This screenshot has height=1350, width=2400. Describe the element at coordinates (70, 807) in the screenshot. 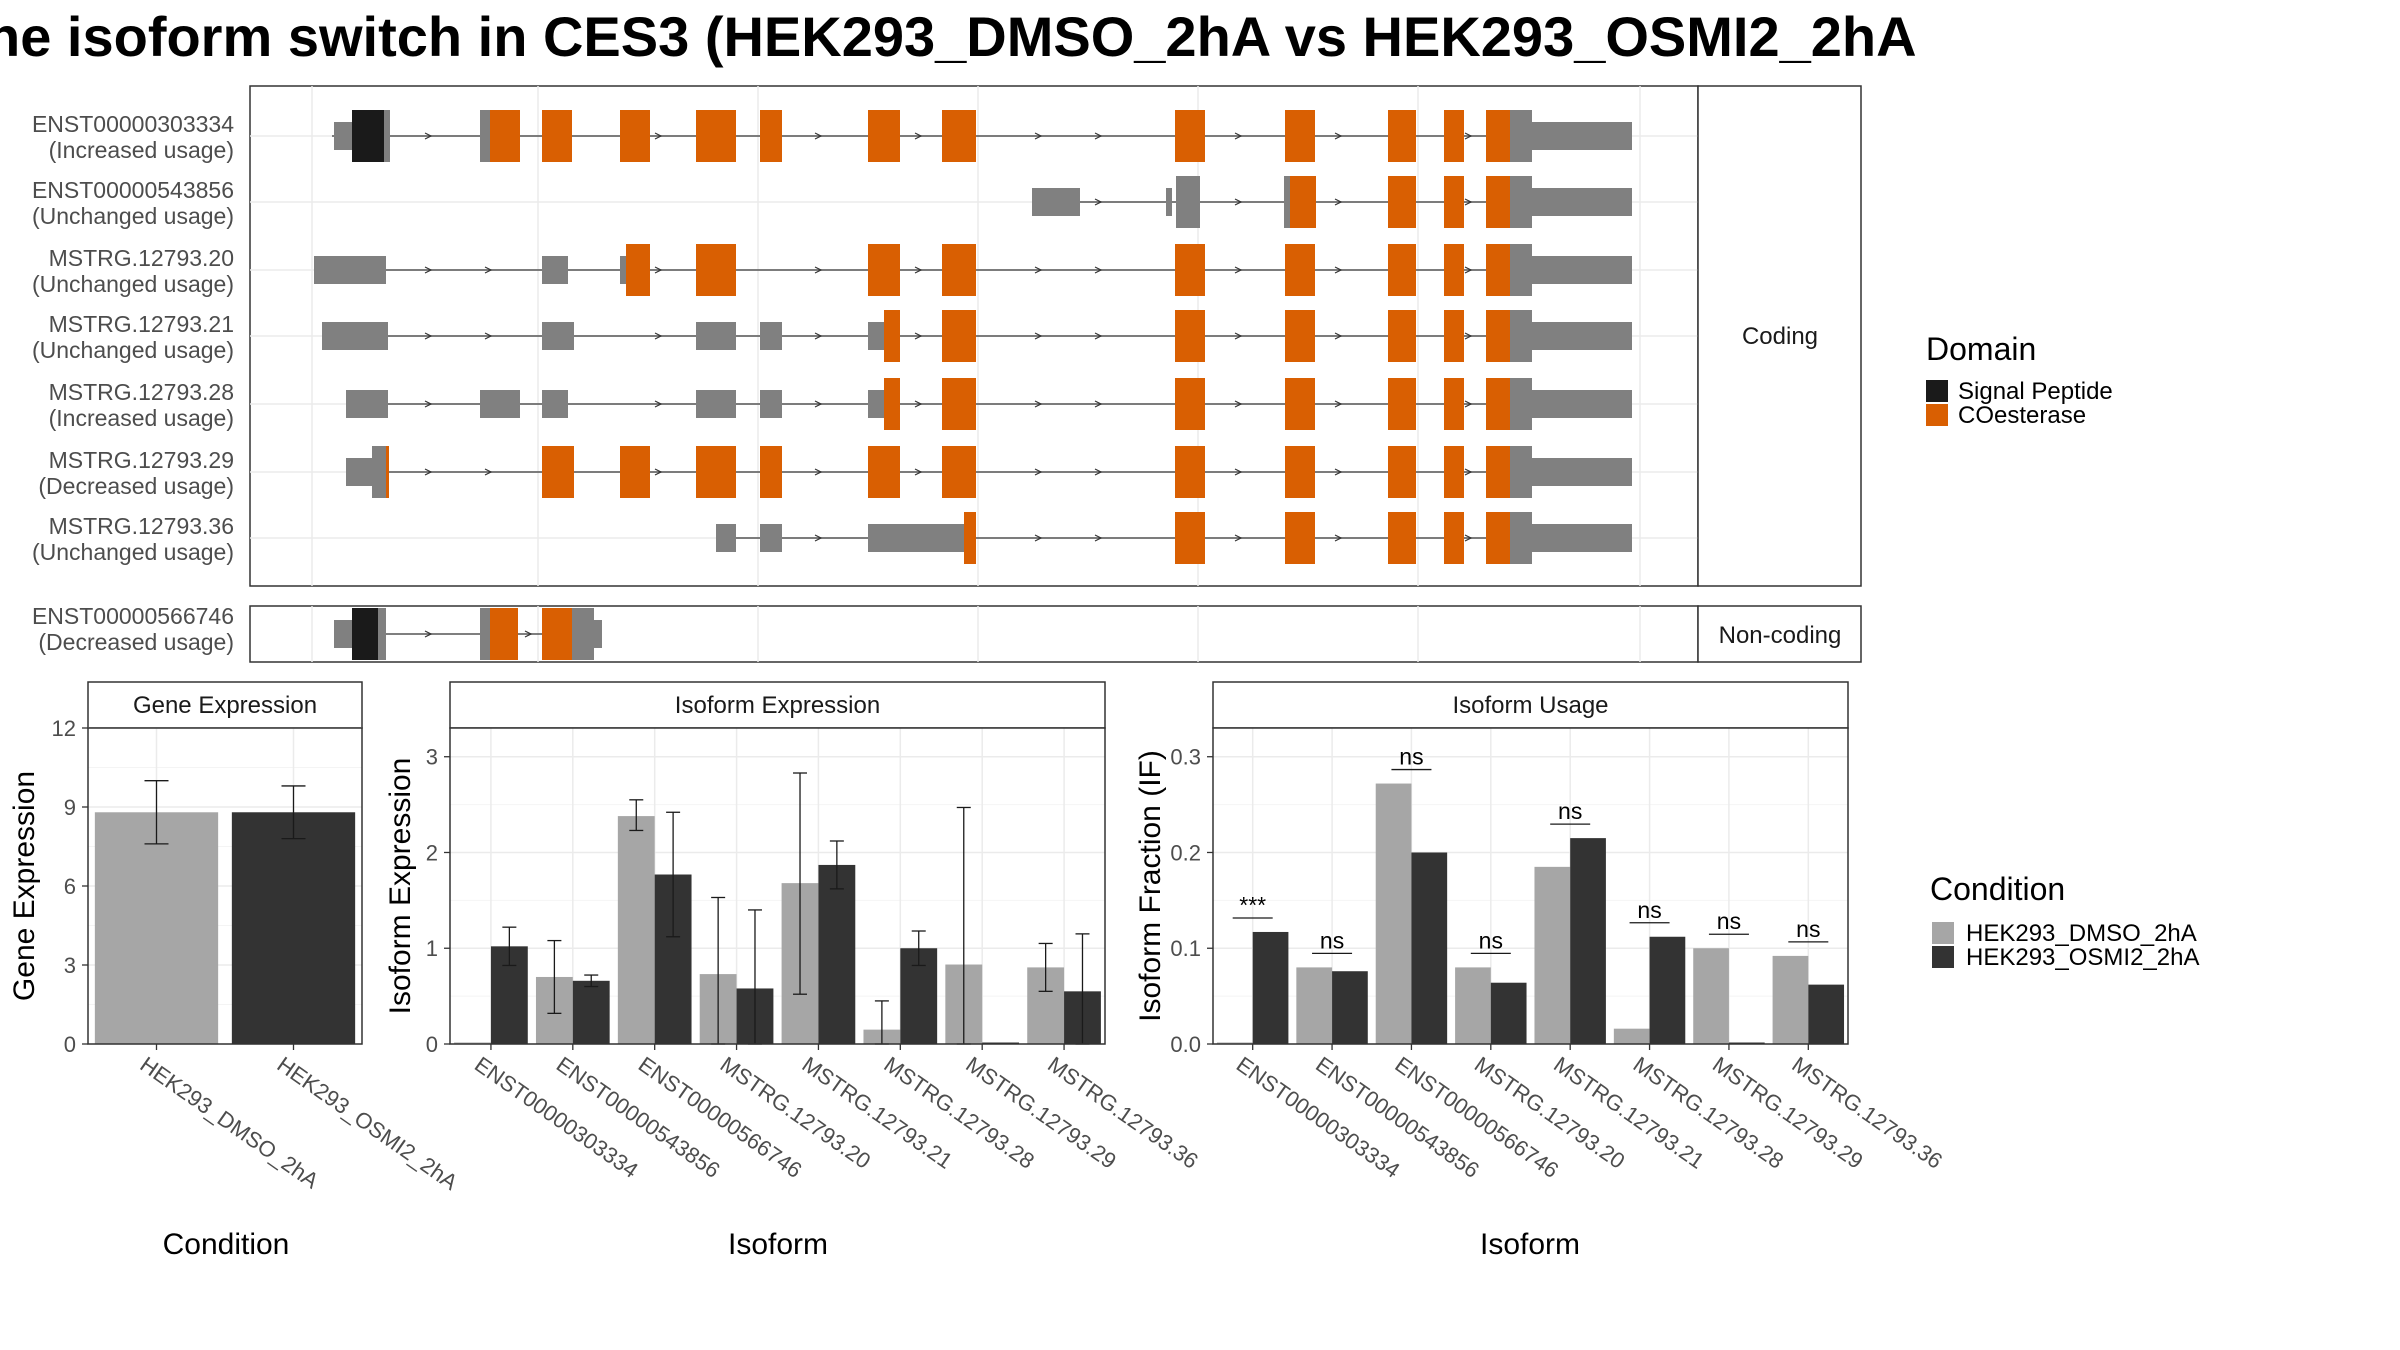

I see `y-tick-label: 9` at that location.